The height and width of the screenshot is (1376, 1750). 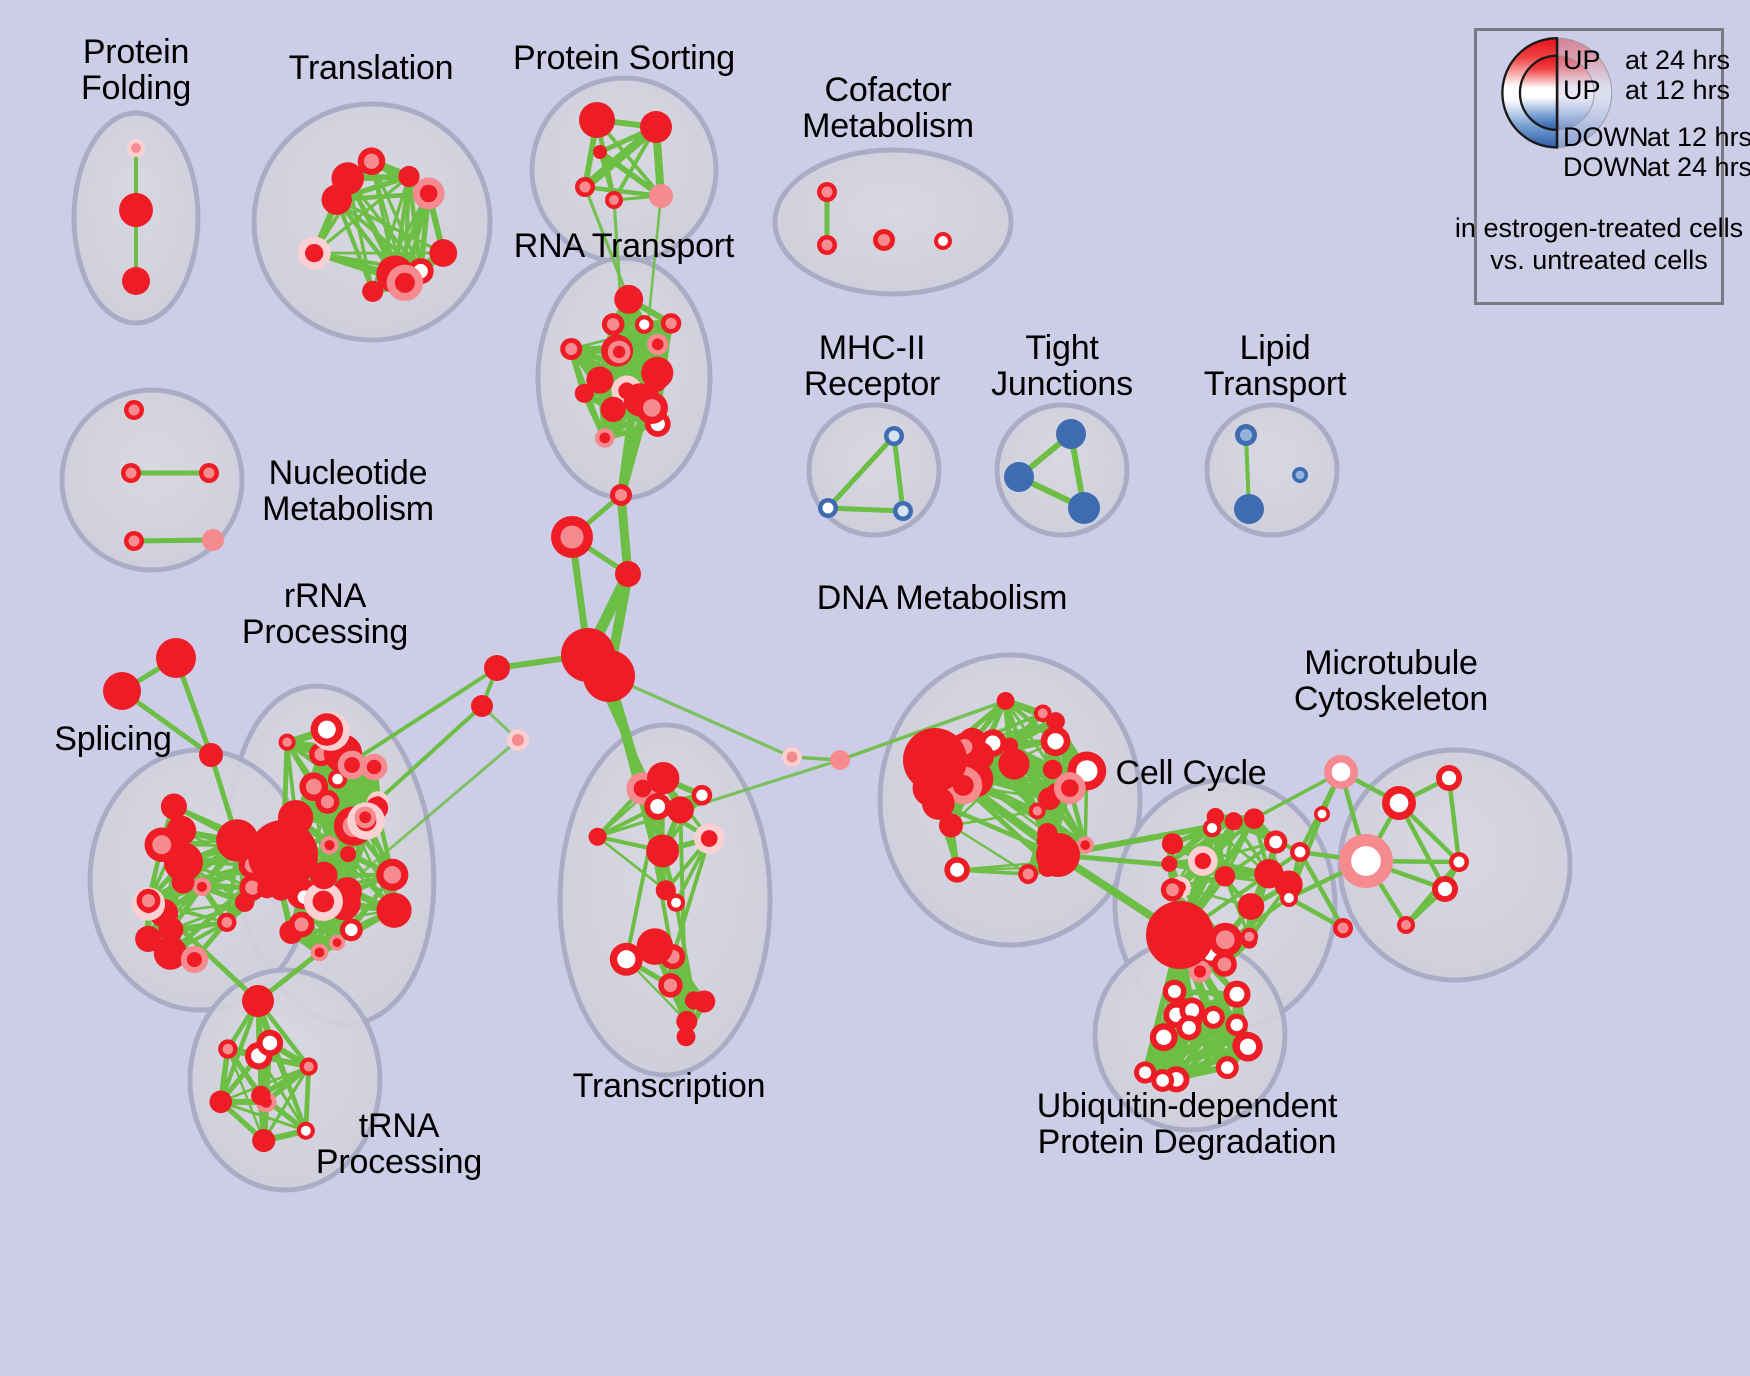 I want to click on cluster-label-lipid-transport: Lipid Transport, so click(x=1275, y=366).